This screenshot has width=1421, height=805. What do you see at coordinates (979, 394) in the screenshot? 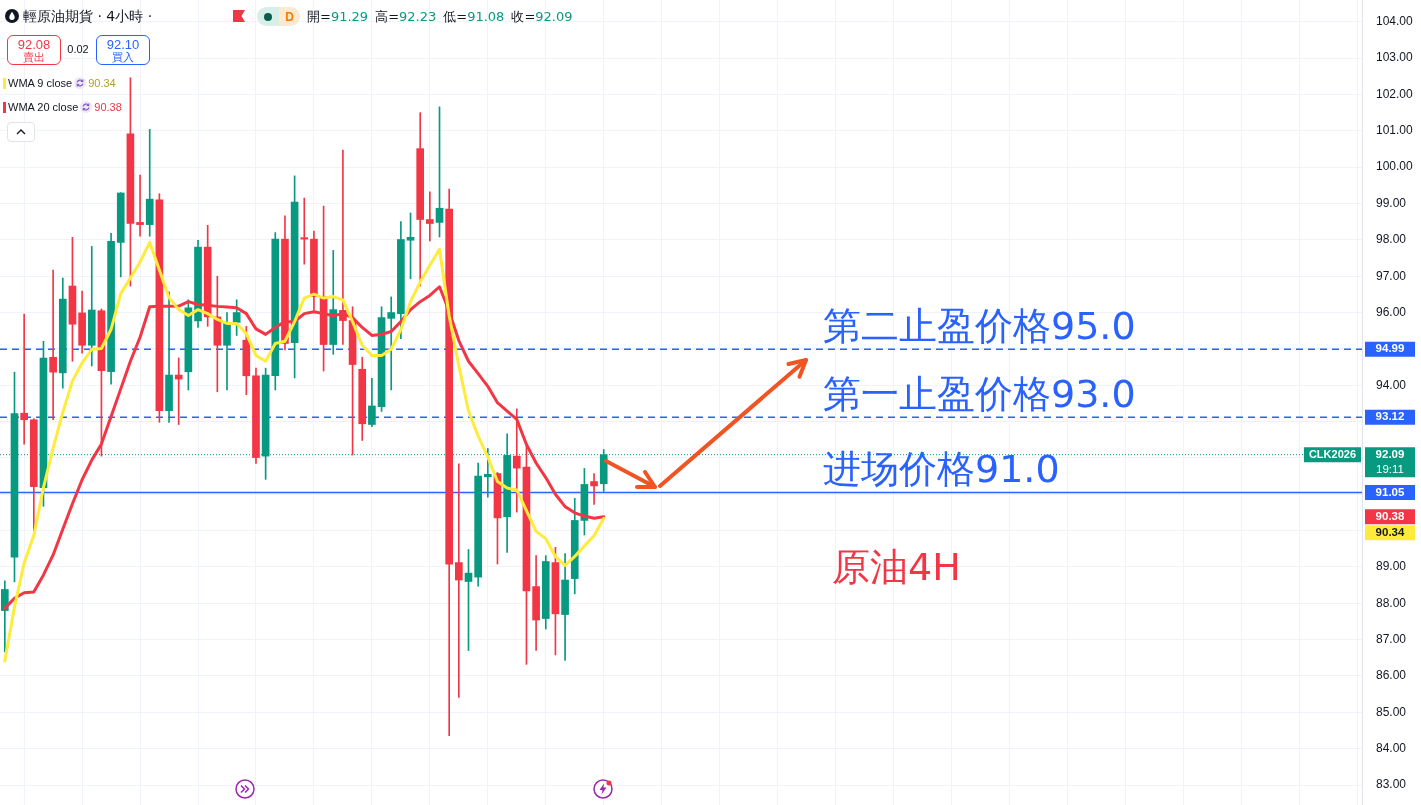
I see `annotation: 第一止盈价格93.0` at bounding box center [979, 394].